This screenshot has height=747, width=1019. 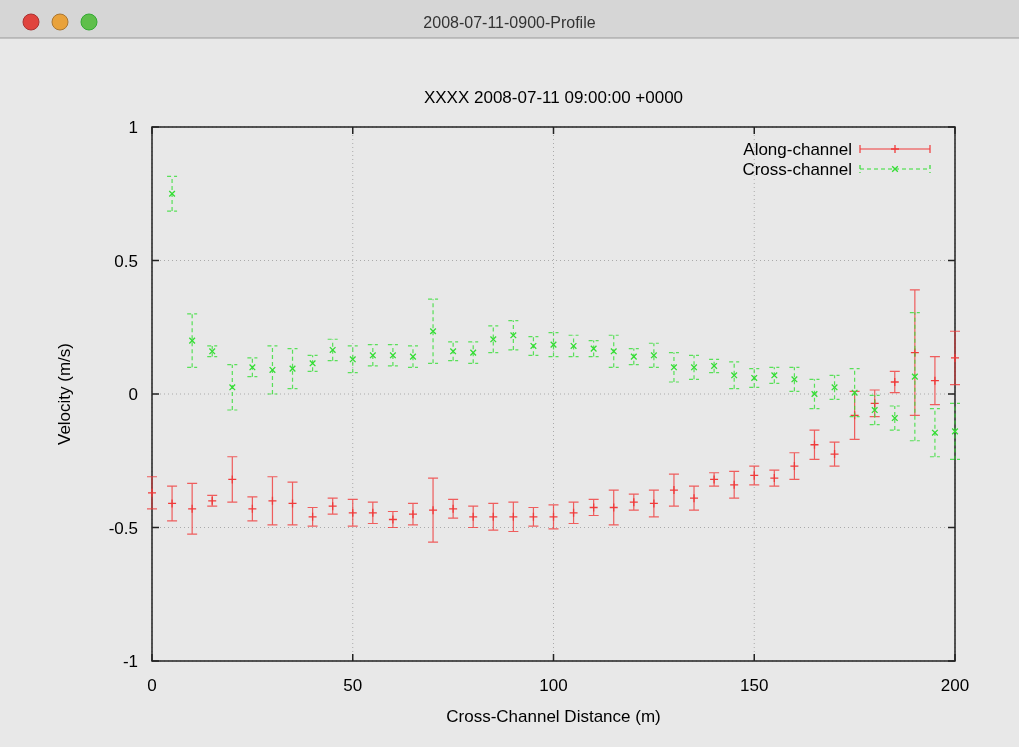 I want to click on y-tick-label: -1, so click(x=130, y=661).